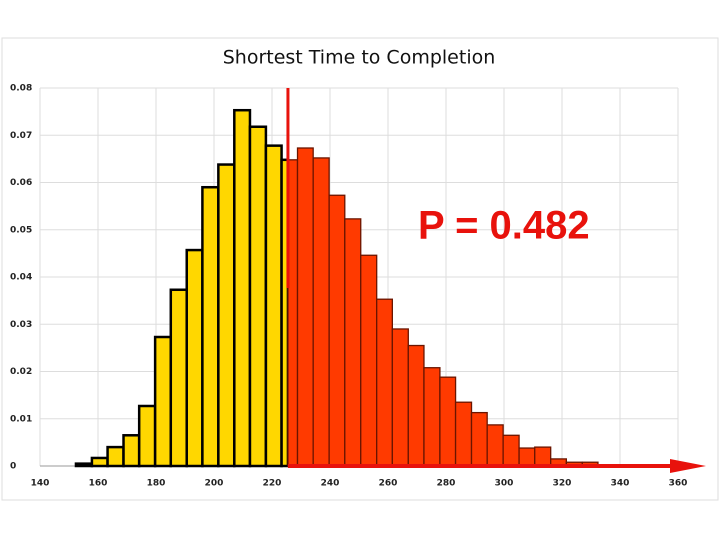 This screenshot has height=540, width=720. What do you see at coordinates (98, 484) in the screenshot?
I see `x-tick-label: 160` at bounding box center [98, 484].